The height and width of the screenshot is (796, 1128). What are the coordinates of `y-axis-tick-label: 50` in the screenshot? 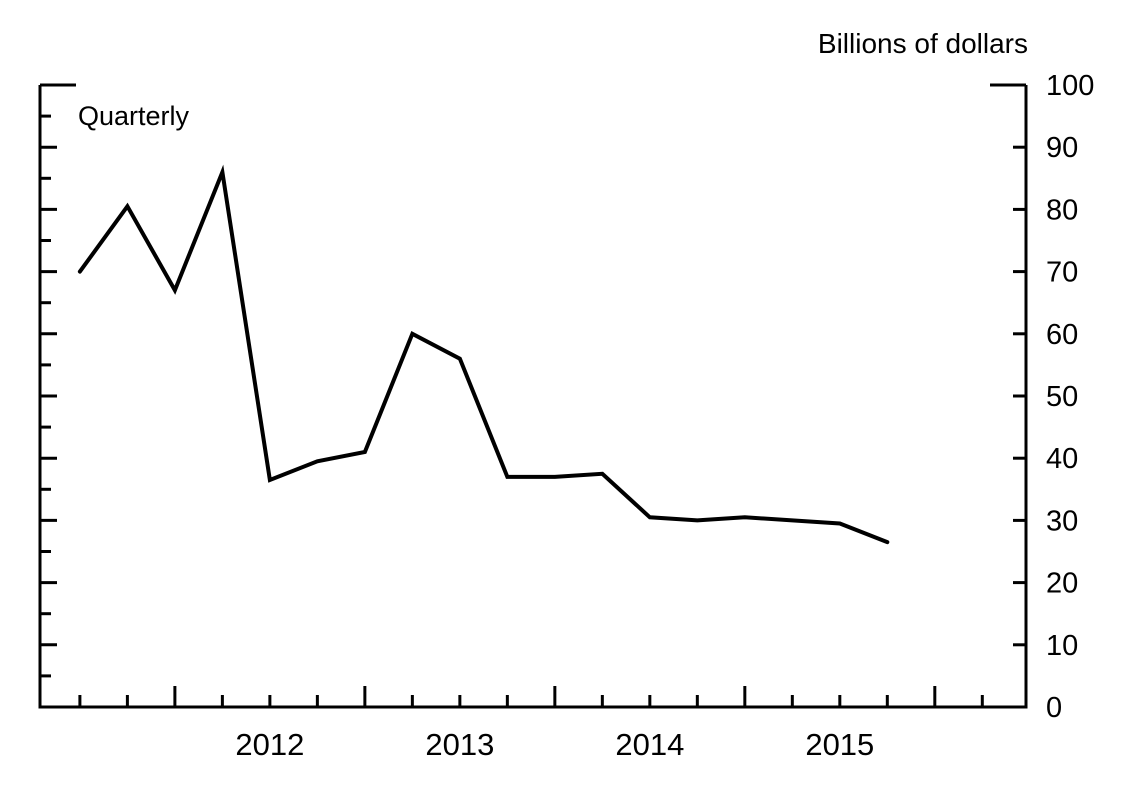 It's located at (1062, 397).